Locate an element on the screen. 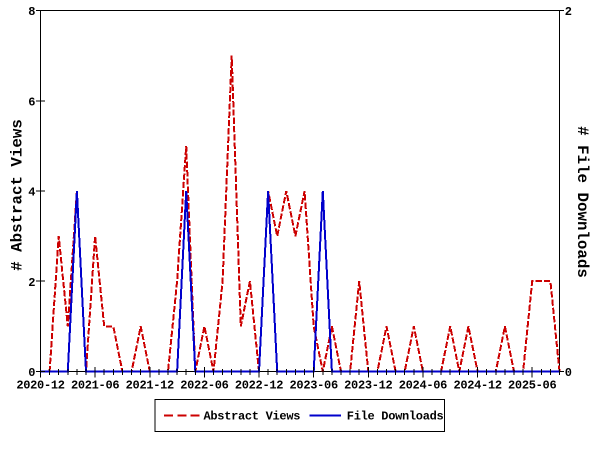  svg-text: 4 is located at coordinates (31, 193).